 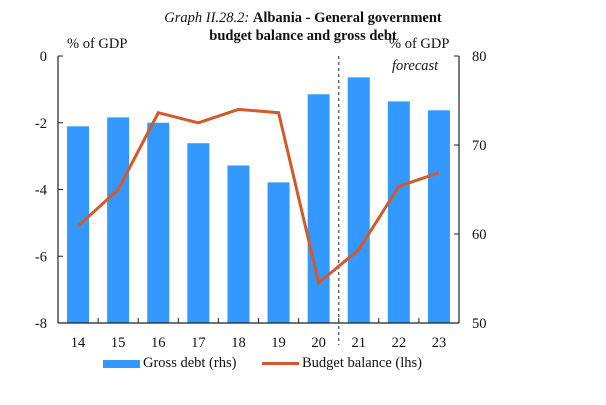 What do you see at coordinates (41, 324) in the screenshot?
I see `left-tick-label-4: -8` at bounding box center [41, 324].